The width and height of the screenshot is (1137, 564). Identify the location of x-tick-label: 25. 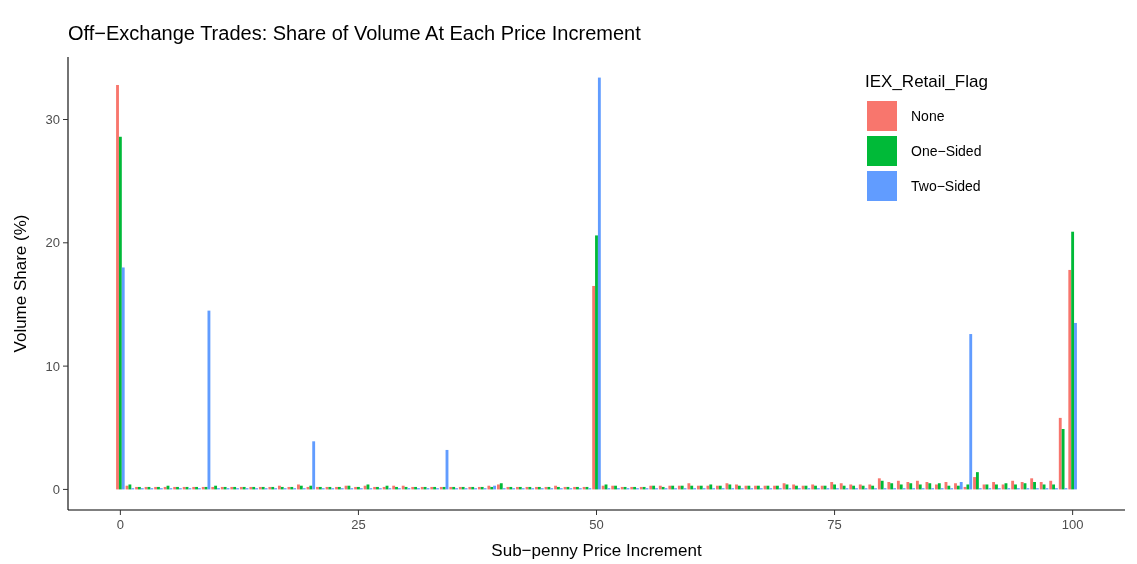
(358, 524).